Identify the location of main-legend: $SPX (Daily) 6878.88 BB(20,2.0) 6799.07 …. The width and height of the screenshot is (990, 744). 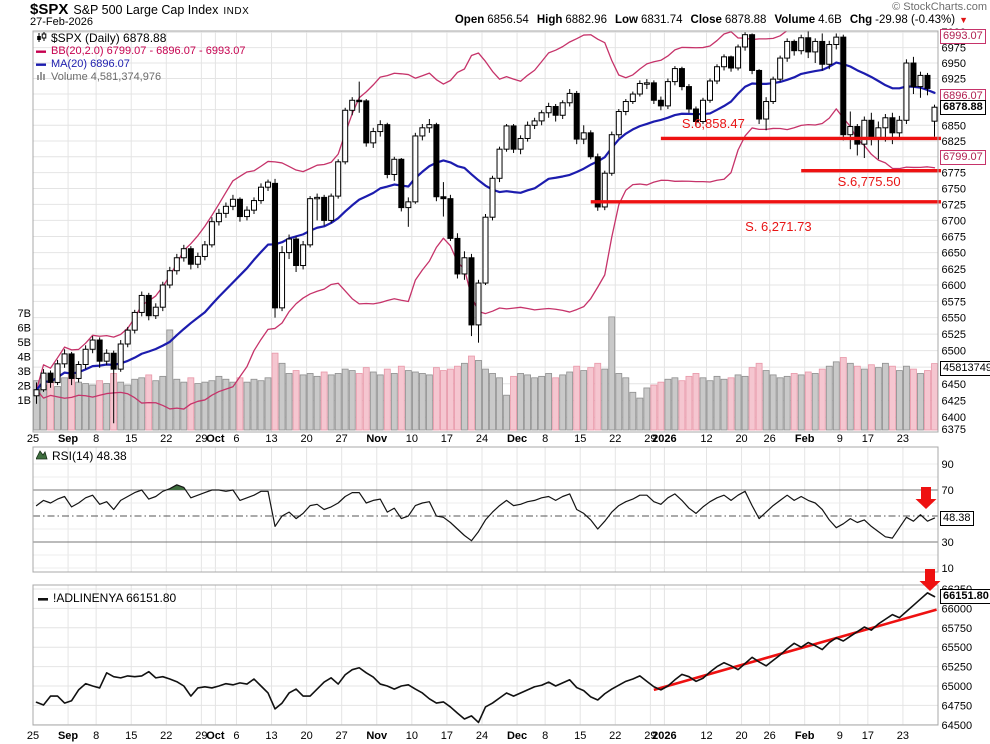
(141, 57).